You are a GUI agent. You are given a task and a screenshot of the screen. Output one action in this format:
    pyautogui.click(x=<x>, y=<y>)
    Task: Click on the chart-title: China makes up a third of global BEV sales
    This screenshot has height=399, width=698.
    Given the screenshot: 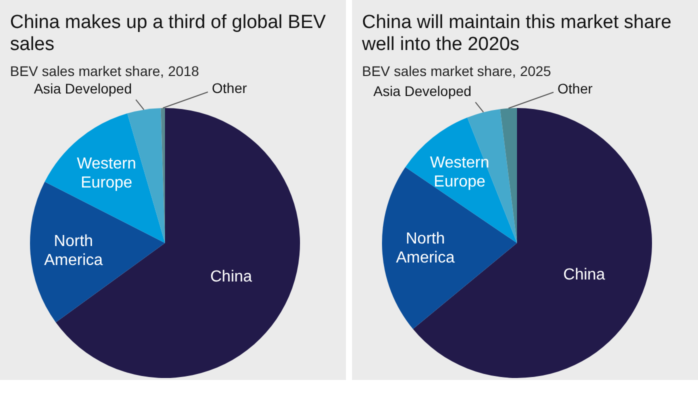 What is the action you would take?
    pyautogui.click(x=168, y=33)
    